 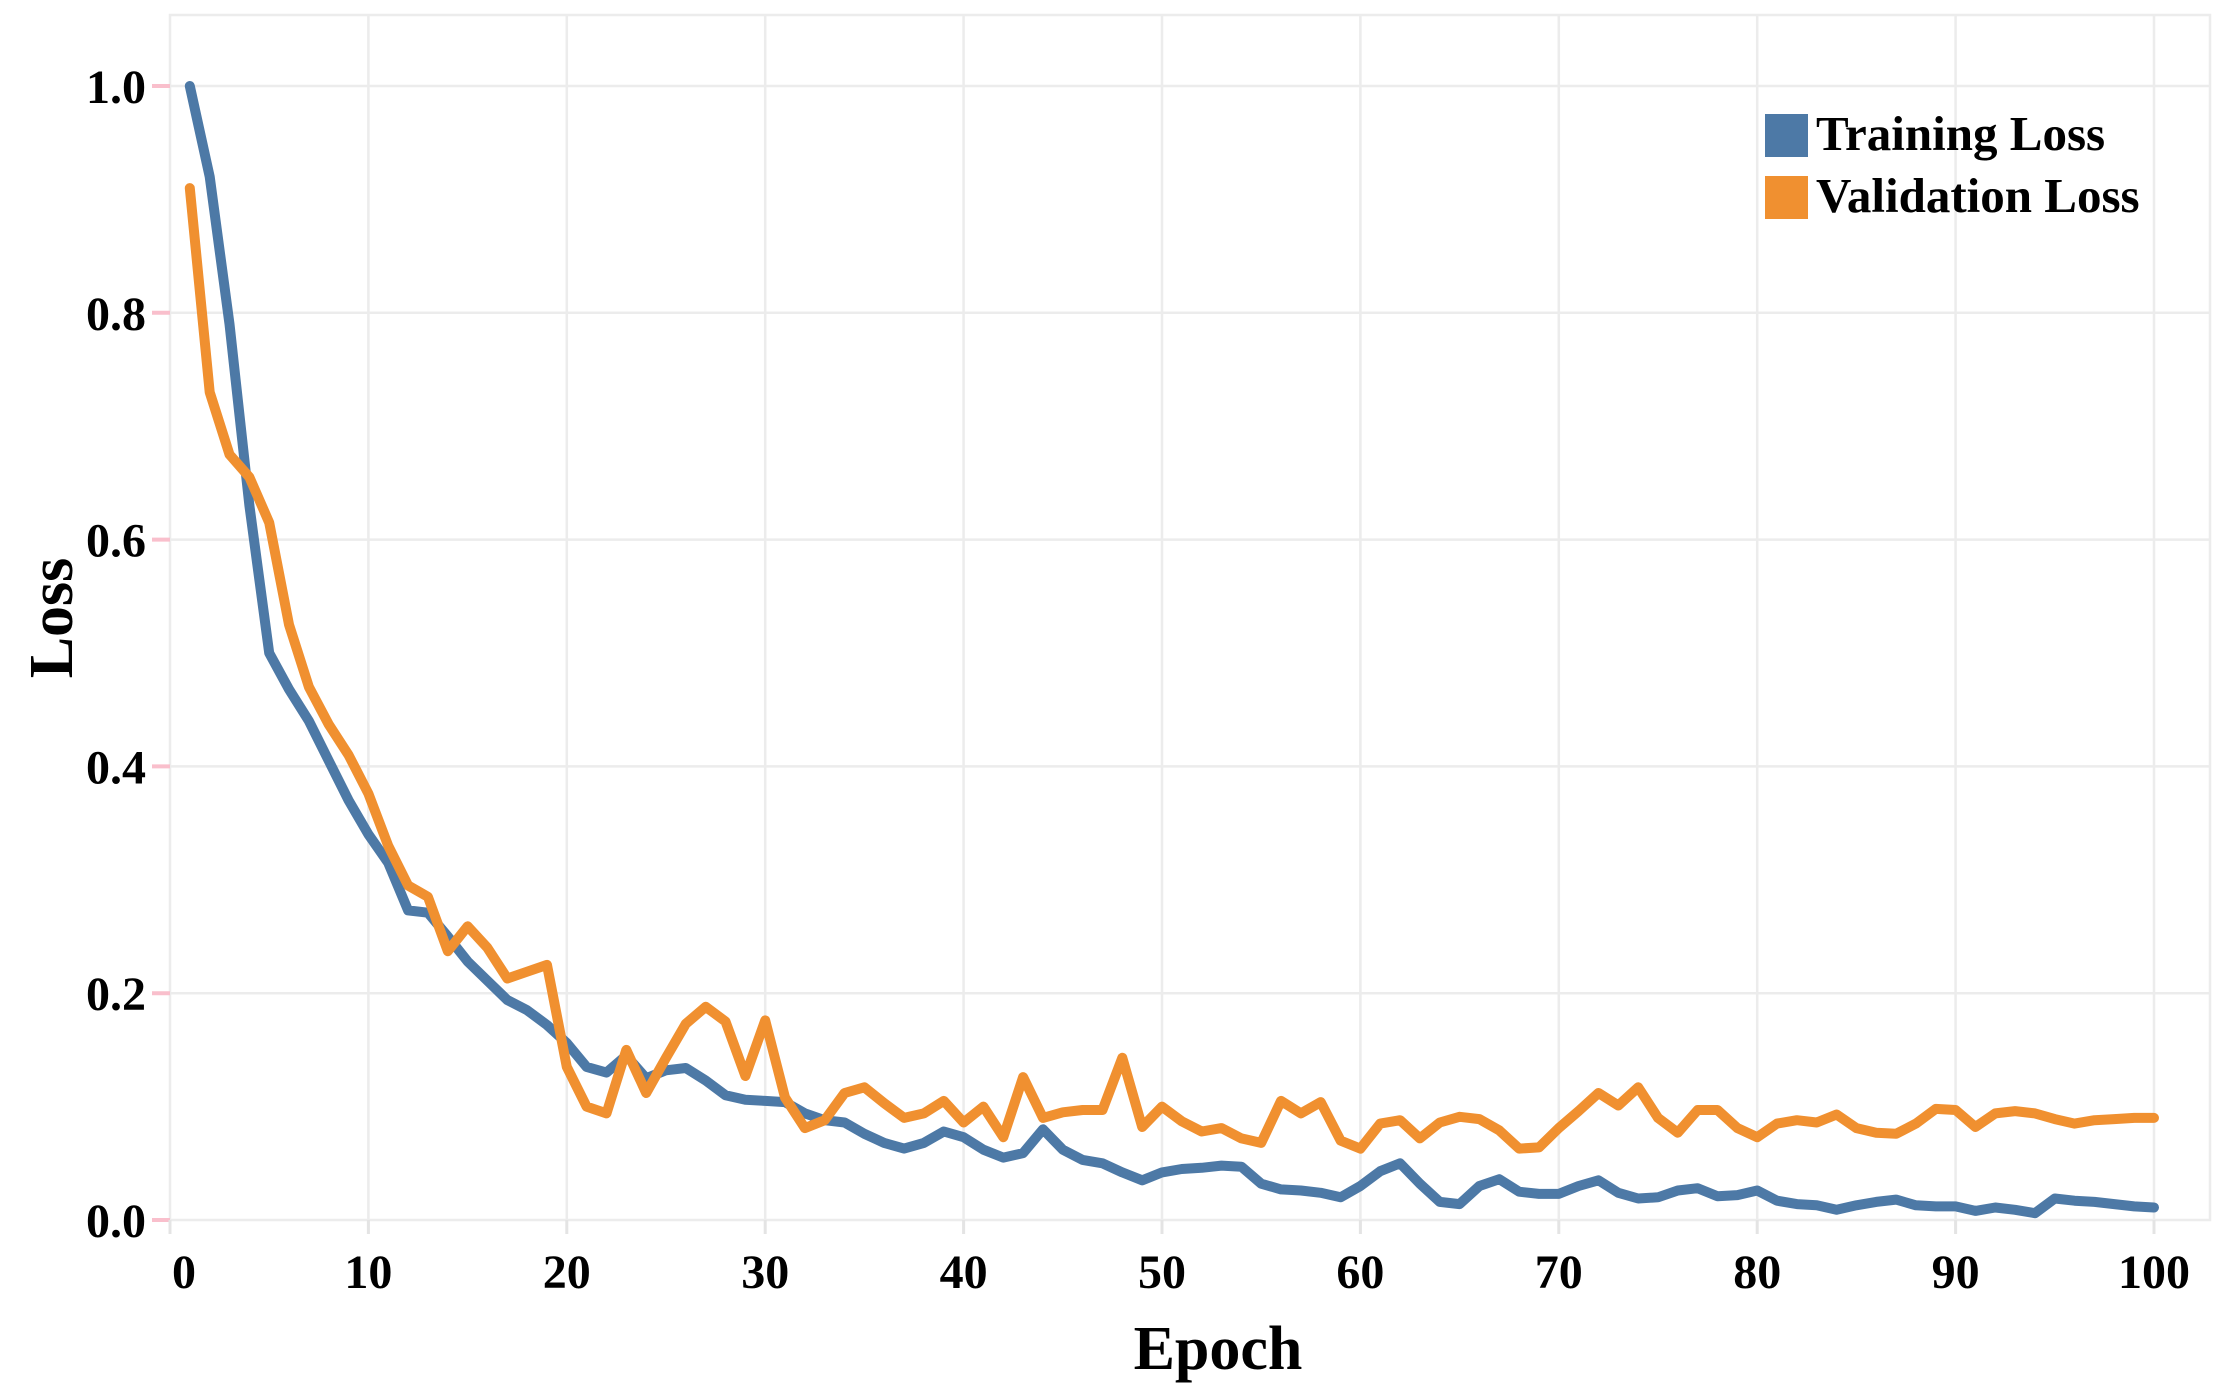 I want to click on x-tick-label: 10, so click(x=368, y=1272).